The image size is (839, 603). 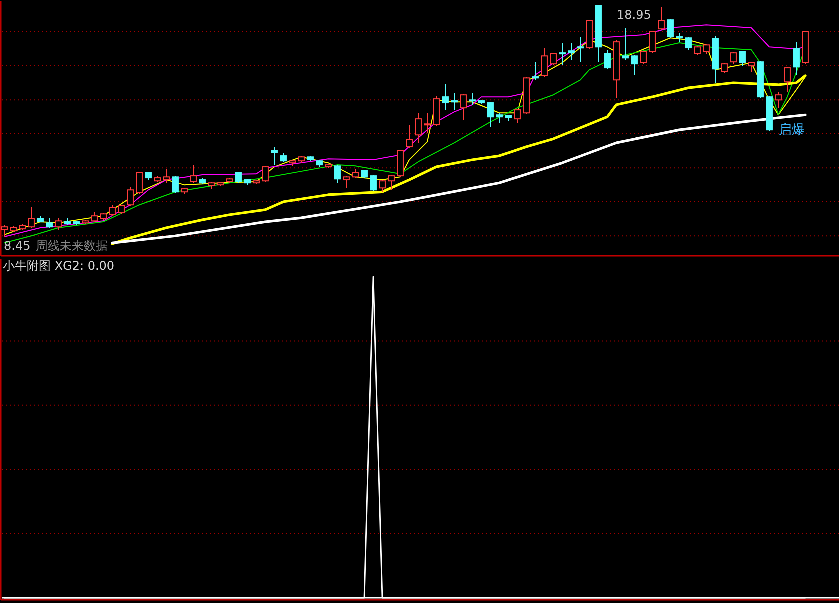 I want to click on chart-title: 小牛附图 XG2: 0.00, so click(x=59, y=266).